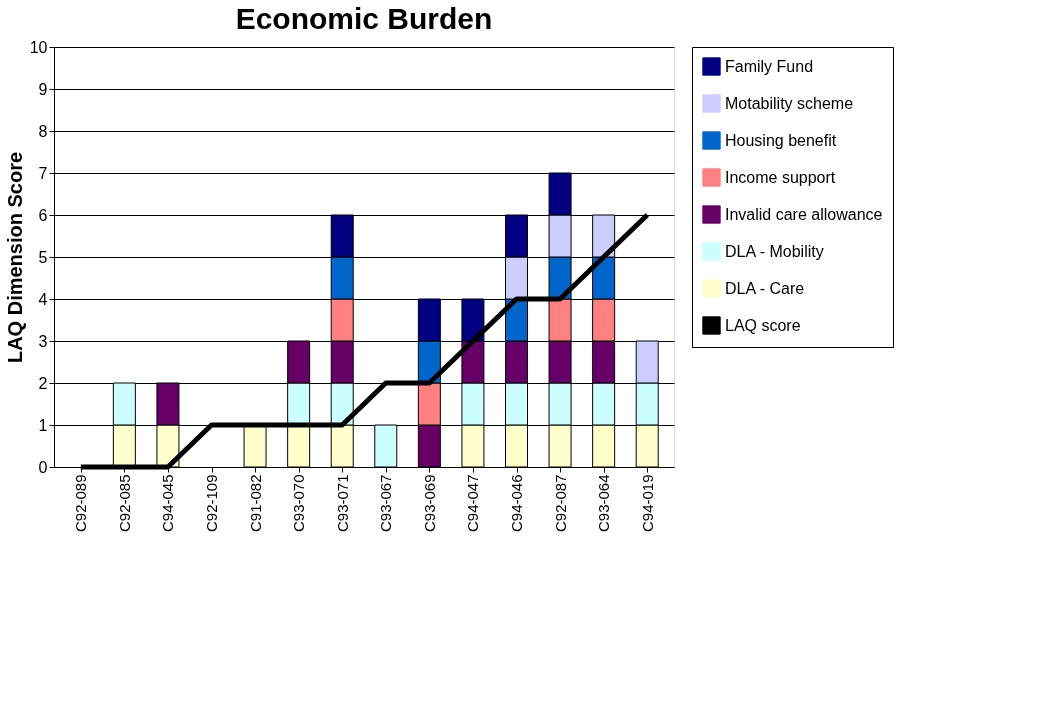 The height and width of the screenshot is (715, 1045). What do you see at coordinates (43, 467) in the screenshot?
I see `y-tick-label: 0` at bounding box center [43, 467].